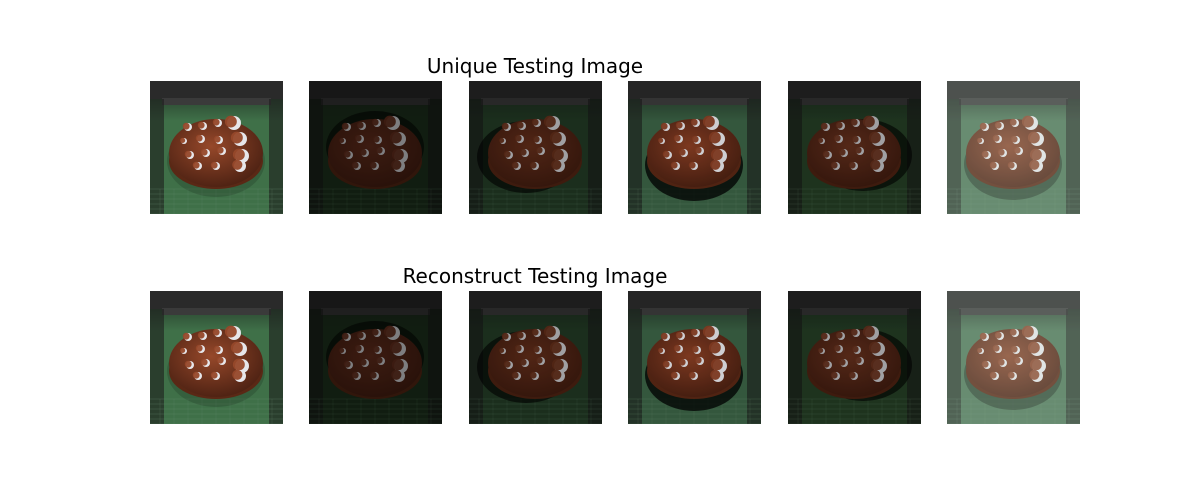 This screenshot has width=1200, height=500. Describe the element at coordinates (535, 66) in the screenshot. I see `unique-testing-image-title: Unique Testing Image` at that location.